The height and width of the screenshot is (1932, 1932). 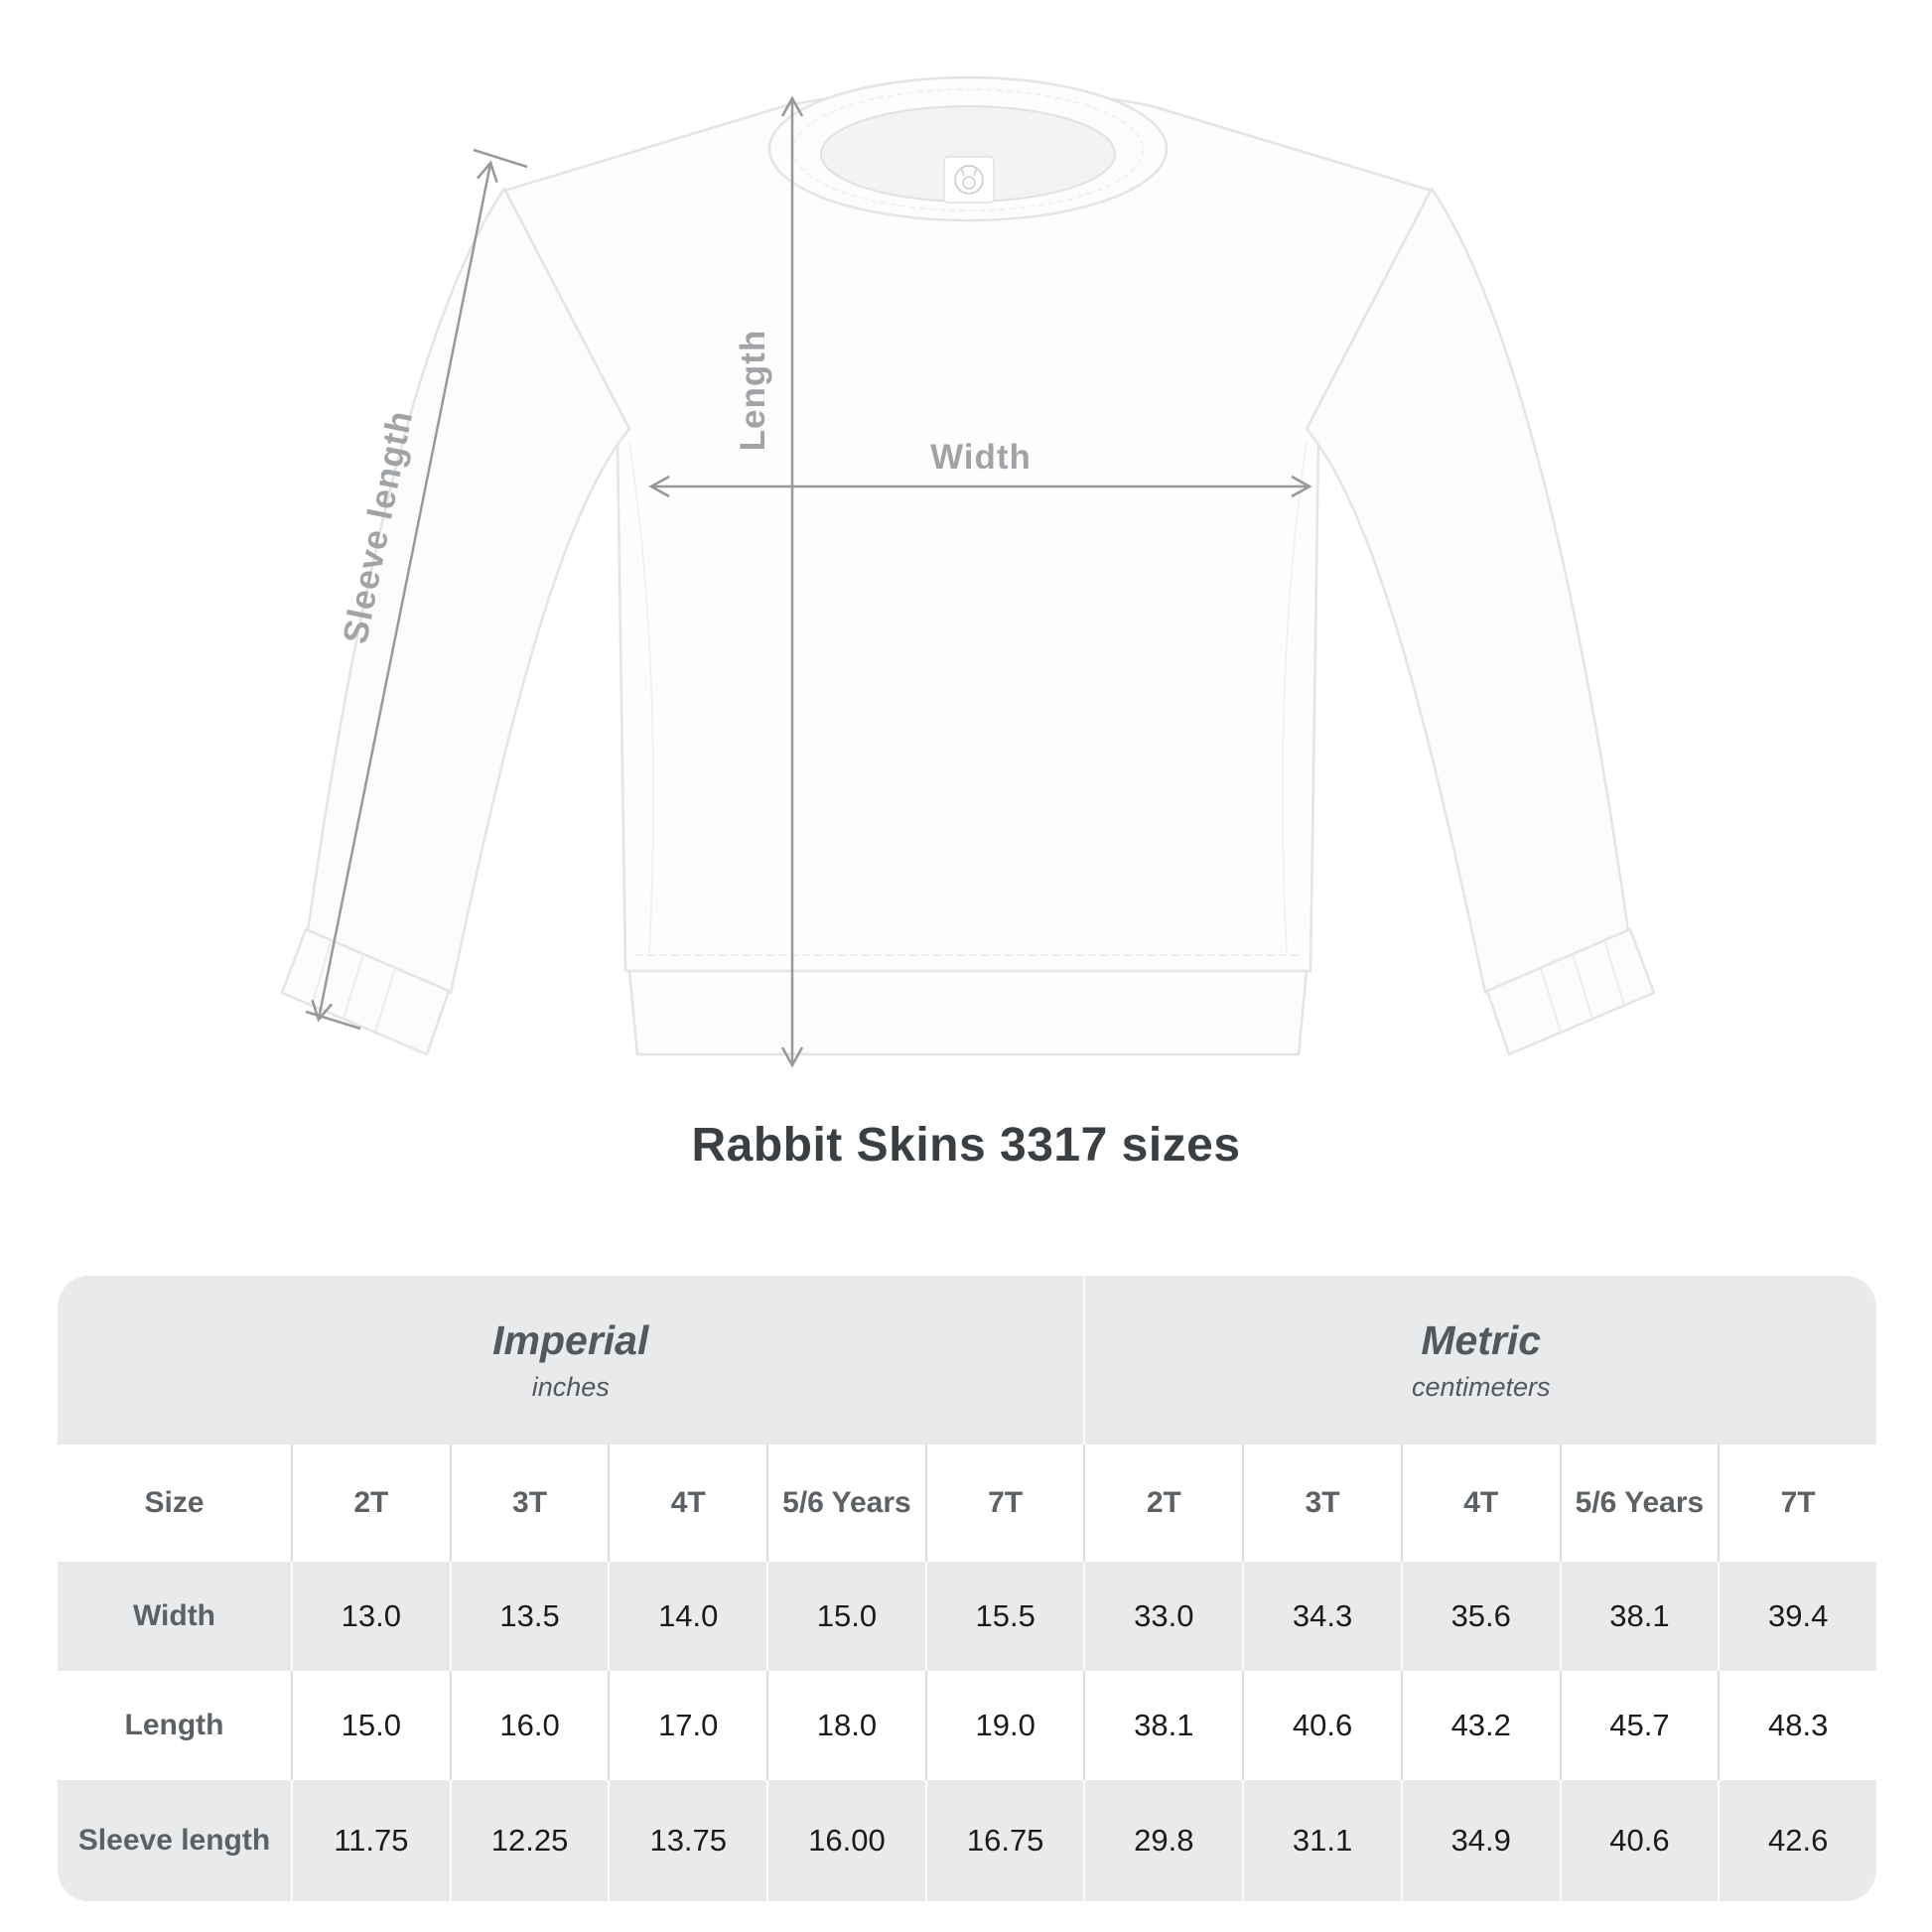 What do you see at coordinates (570, 1340) in the screenshot?
I see `imperial-group-title: Imperial` at bounding box center [570, 1340].